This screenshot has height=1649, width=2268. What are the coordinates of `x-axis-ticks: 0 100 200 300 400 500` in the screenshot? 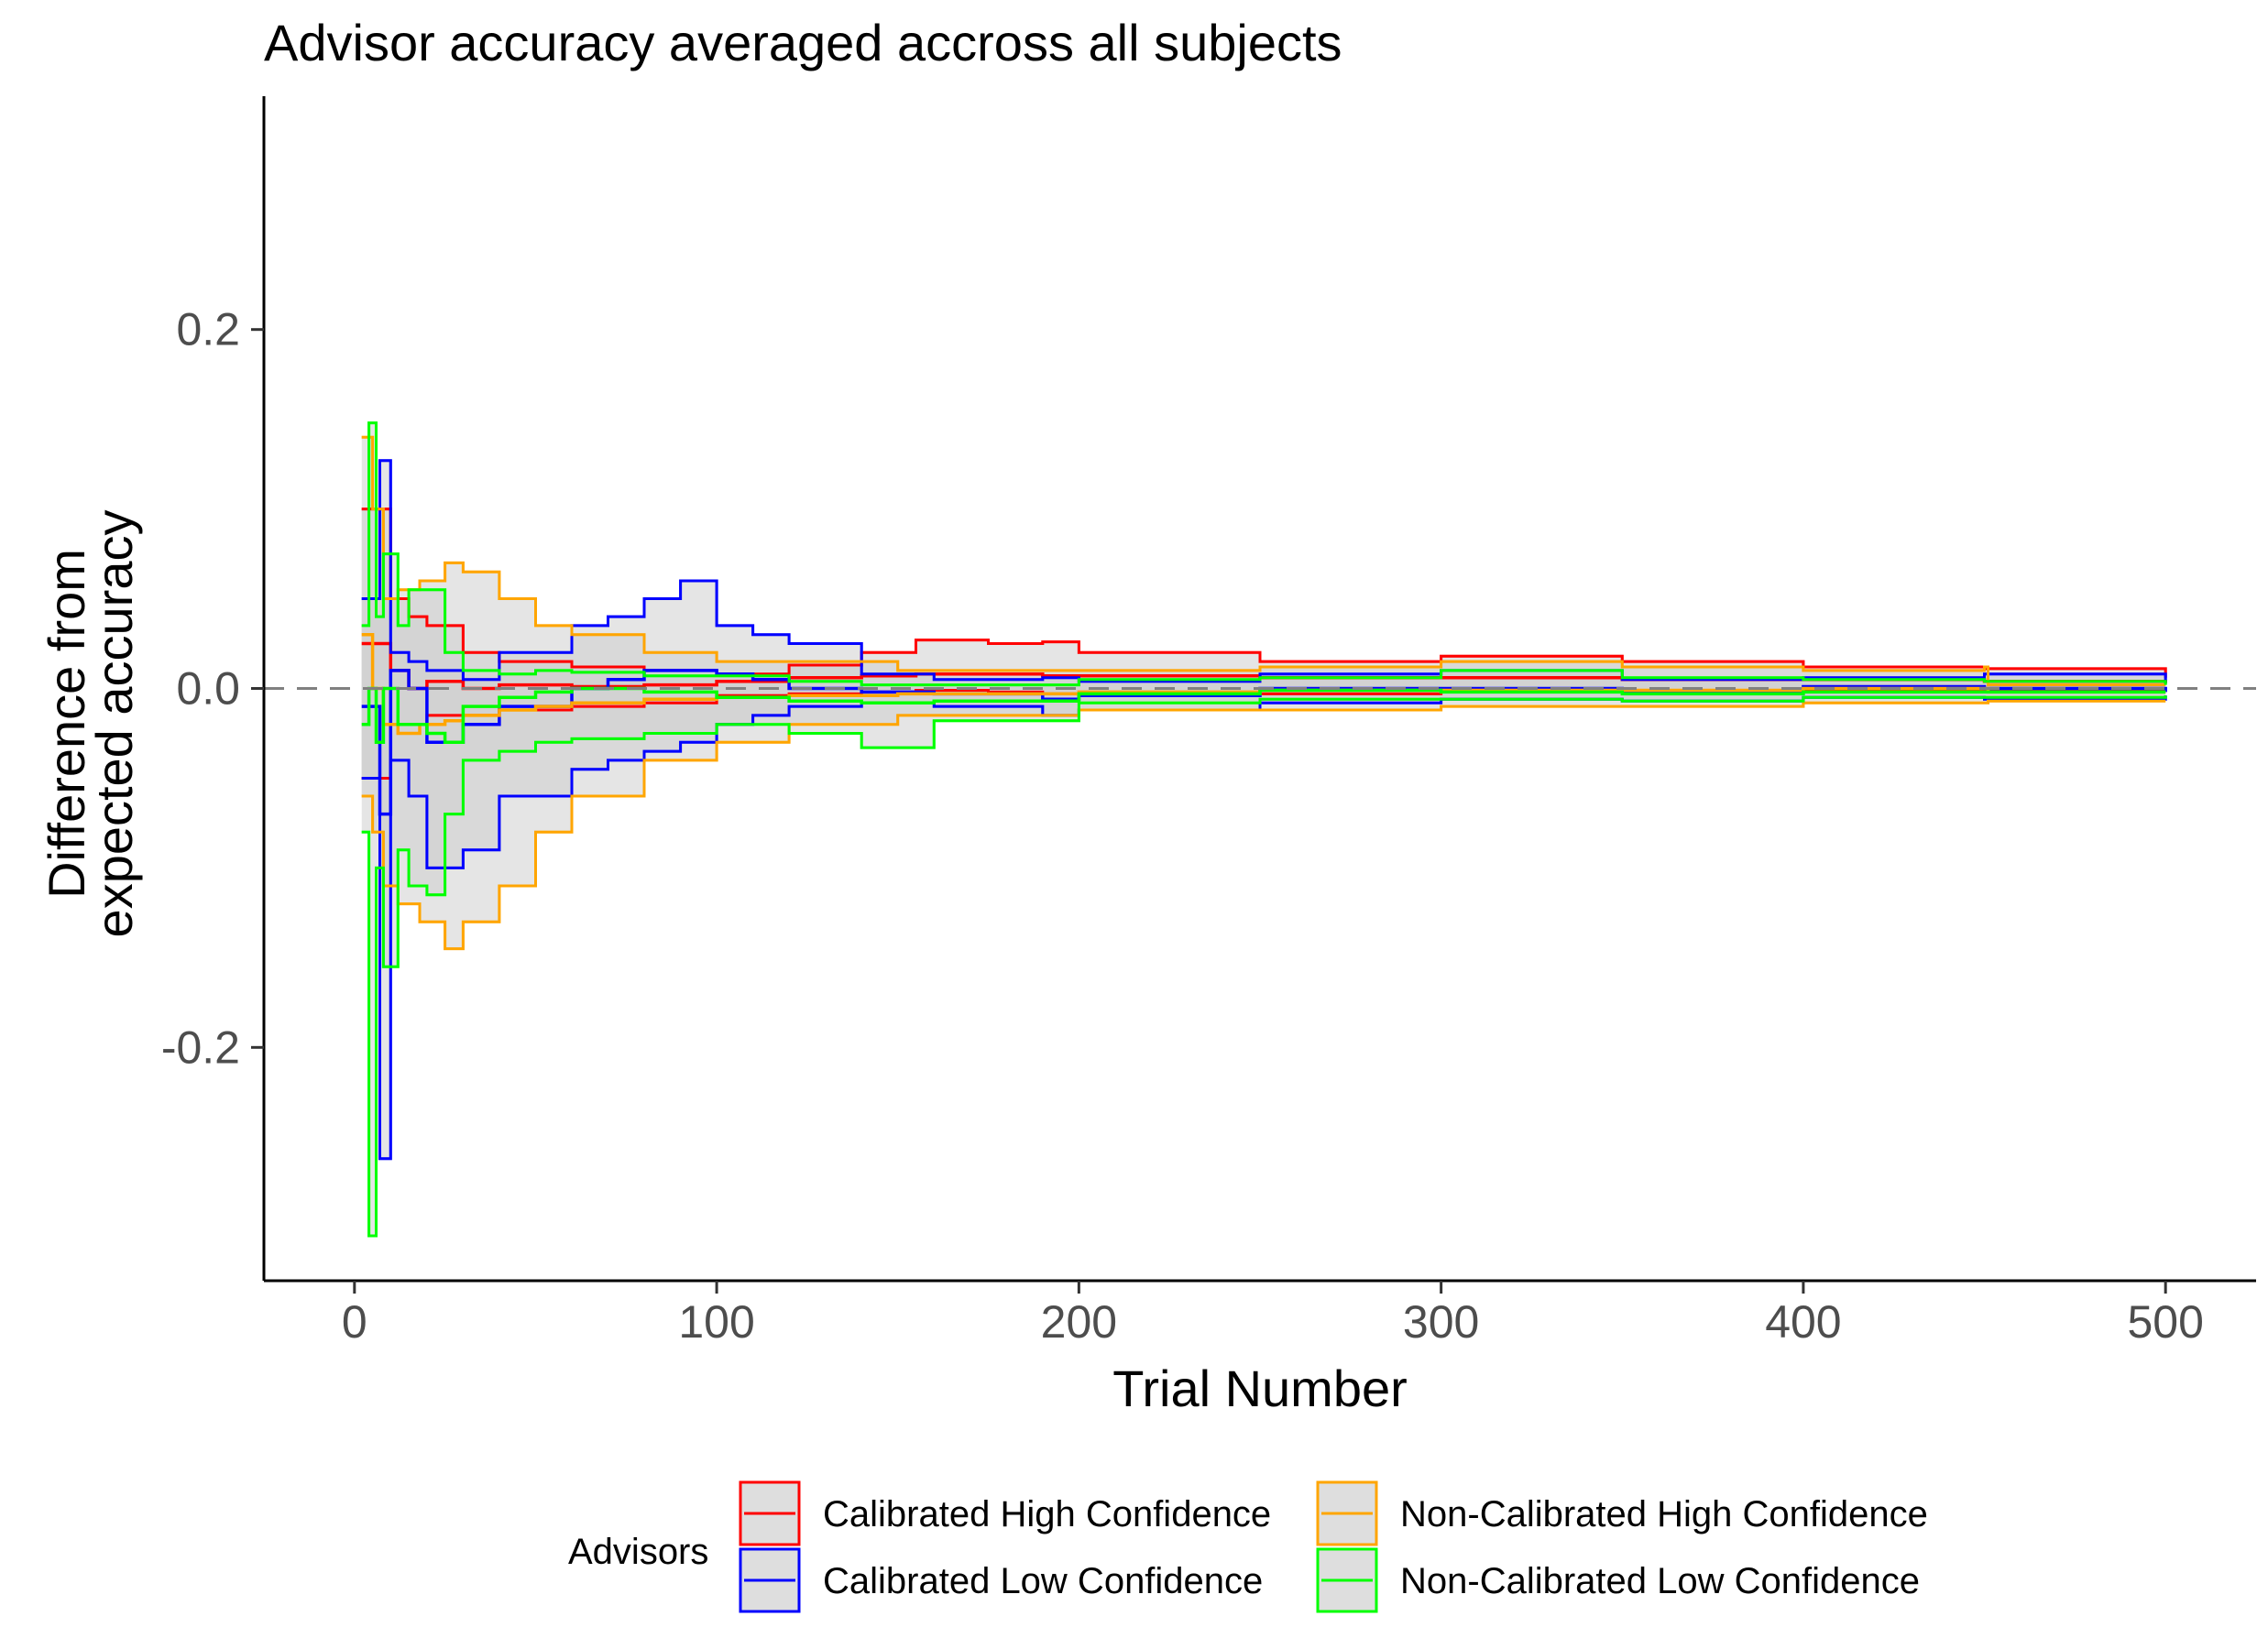 It's located at (1273, 1314).